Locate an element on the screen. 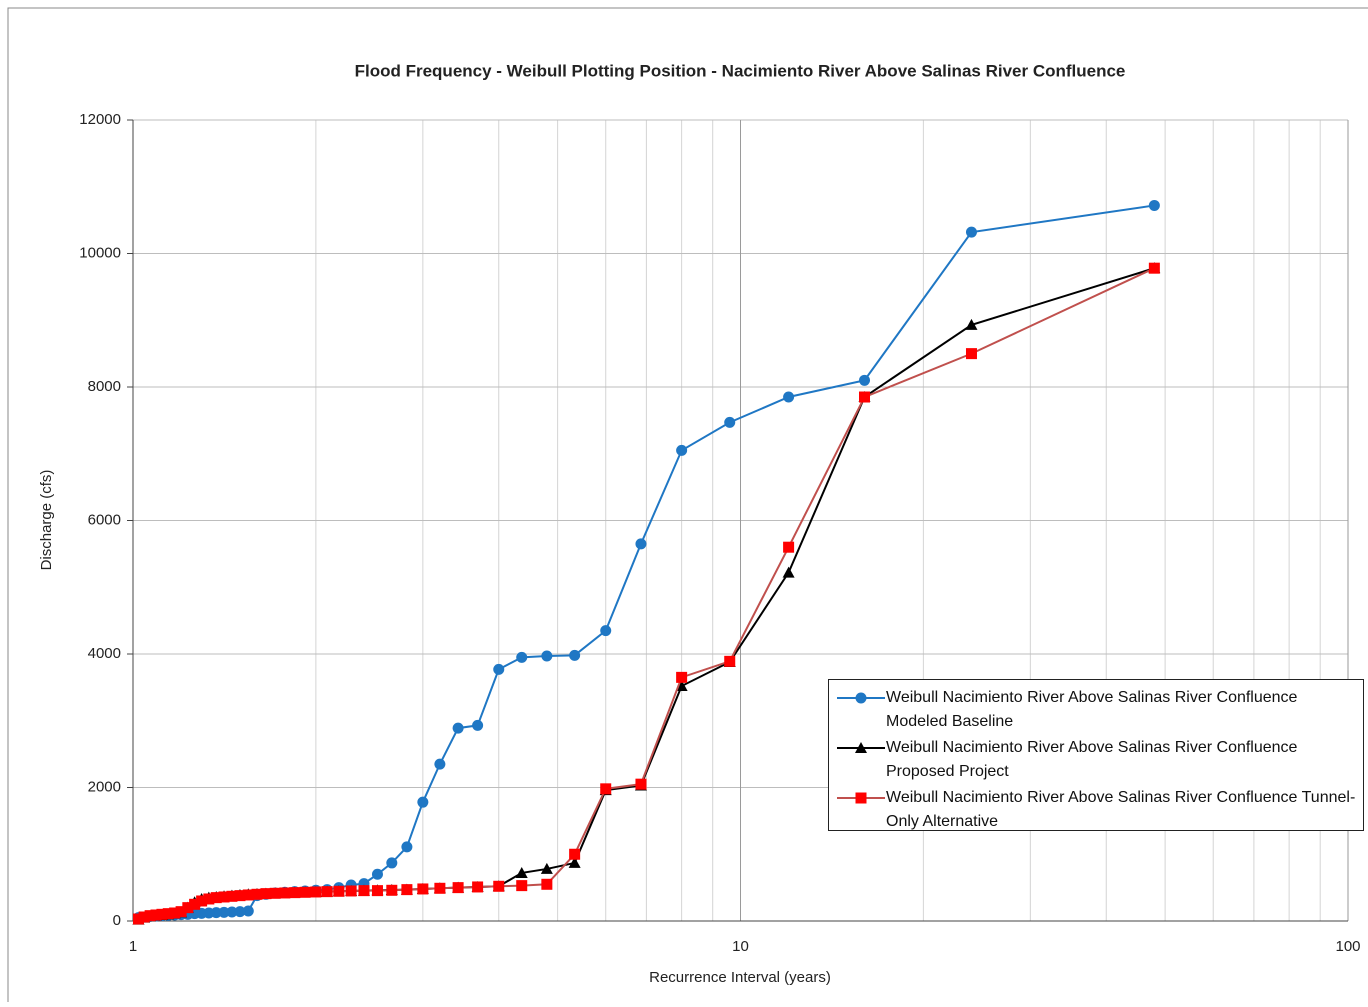 Image resolution: width=1368 pixels, height=1007 pixels. x-tick-label: 1 is located at coordinates (133, 946).